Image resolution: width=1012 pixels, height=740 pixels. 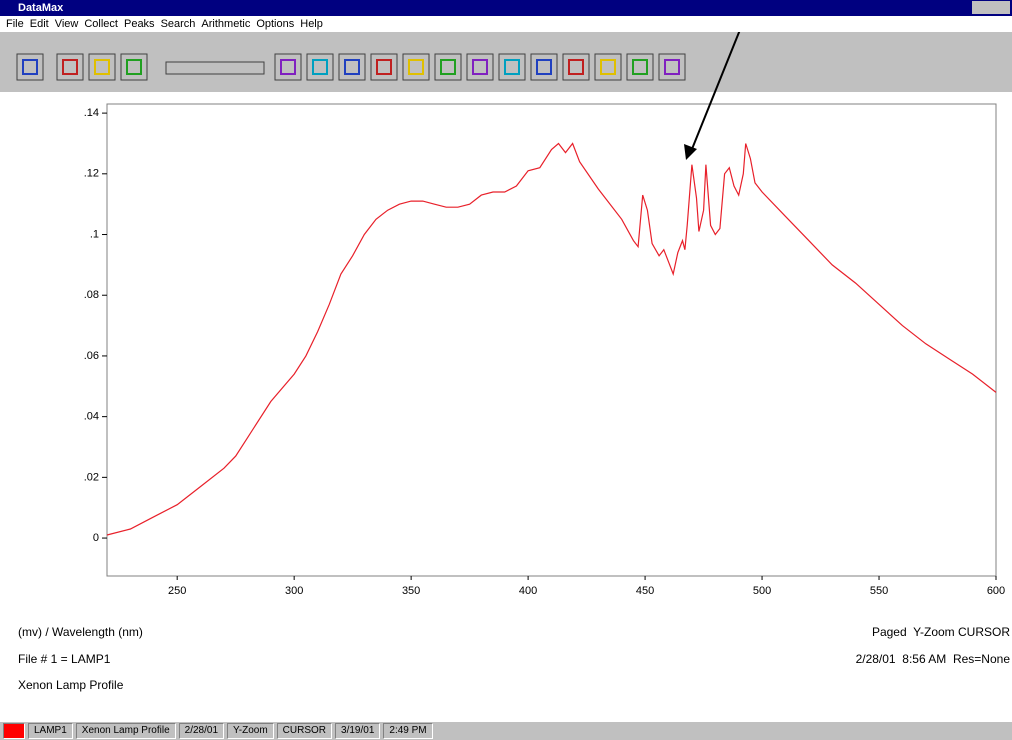 I want to click on menu-item: Edit, so click(x=39, y=24).